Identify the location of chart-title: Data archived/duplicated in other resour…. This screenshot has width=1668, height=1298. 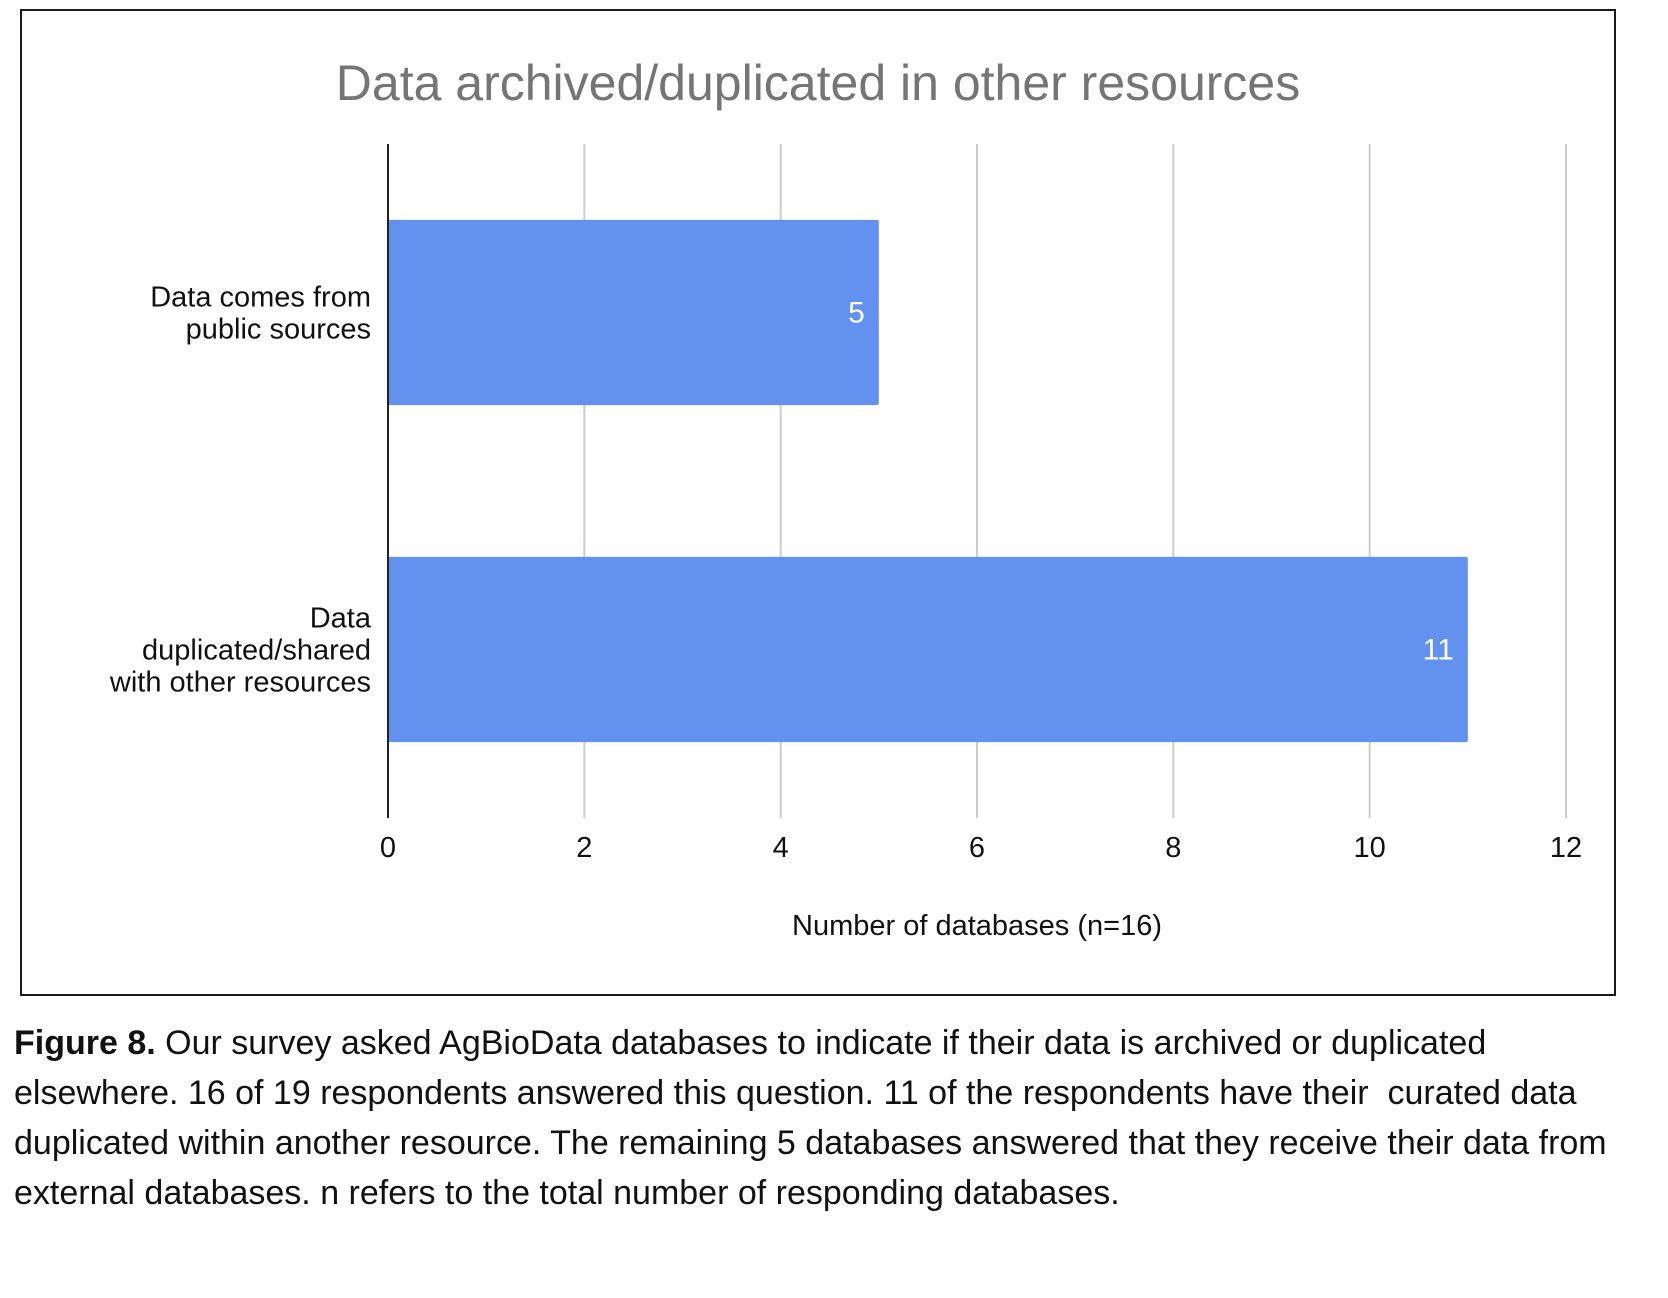
(818, 83).